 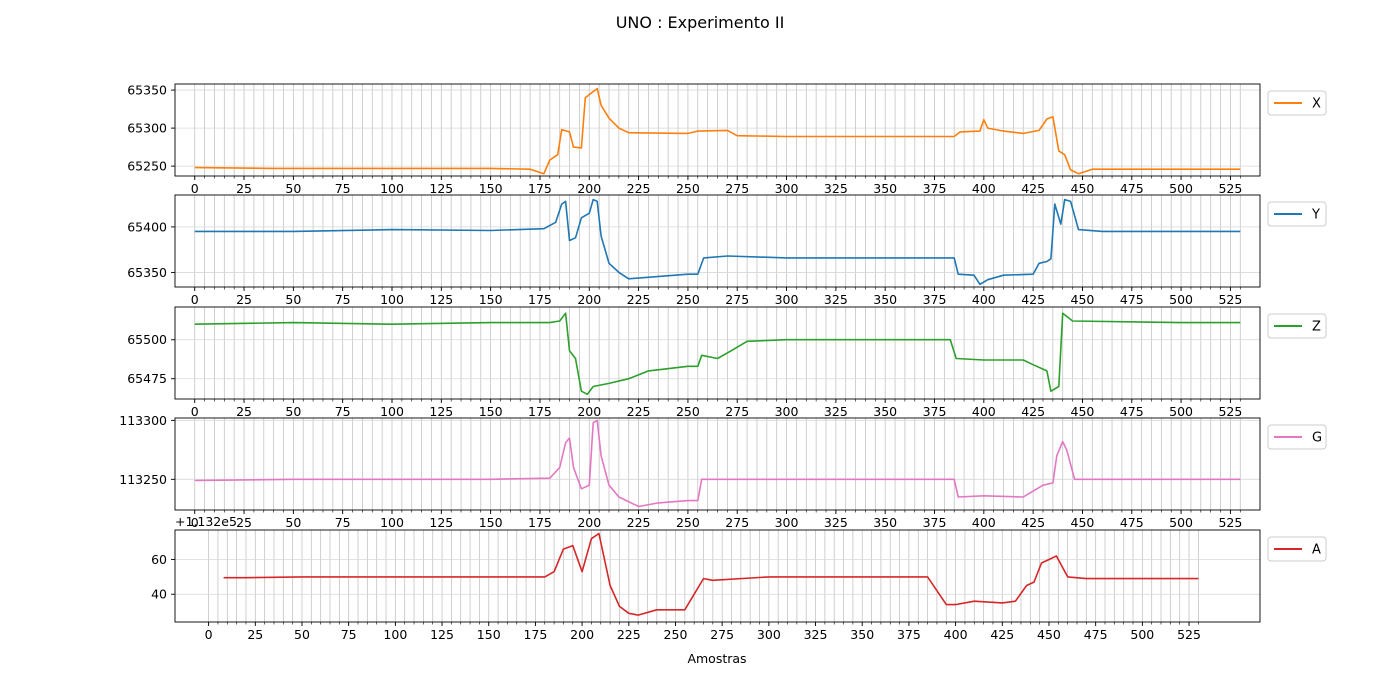 What do you see at coordinates (147, 128) in the screenshot?
I see `y-tick-label: 65300` at bounding box center [147, 128].